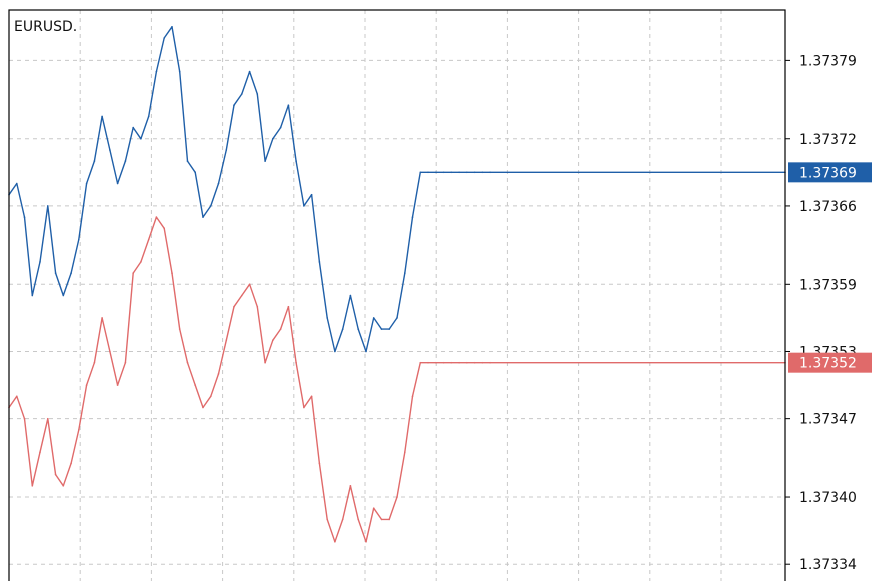 The image size is (872, 581). I want to click on ask-price-label: 1.37352, so click(828, 364).